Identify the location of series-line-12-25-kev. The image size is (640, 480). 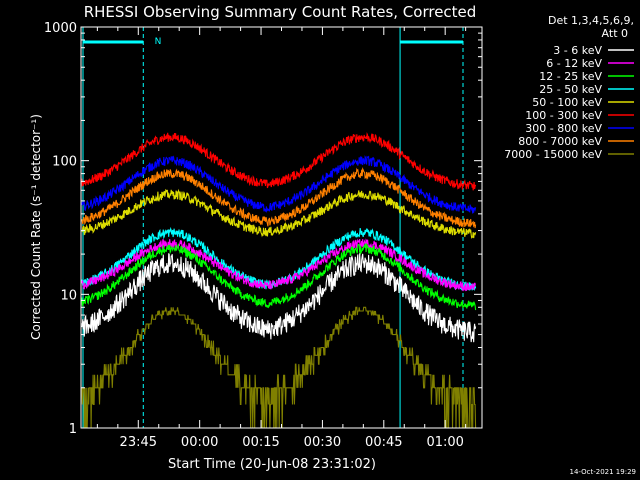
(279, 276).